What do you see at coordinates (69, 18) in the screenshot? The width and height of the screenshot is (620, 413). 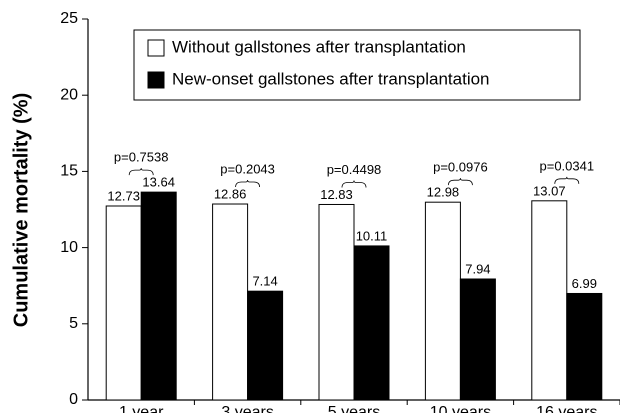 I see `y-tick-label: 25` at bounding box center [69, 18].